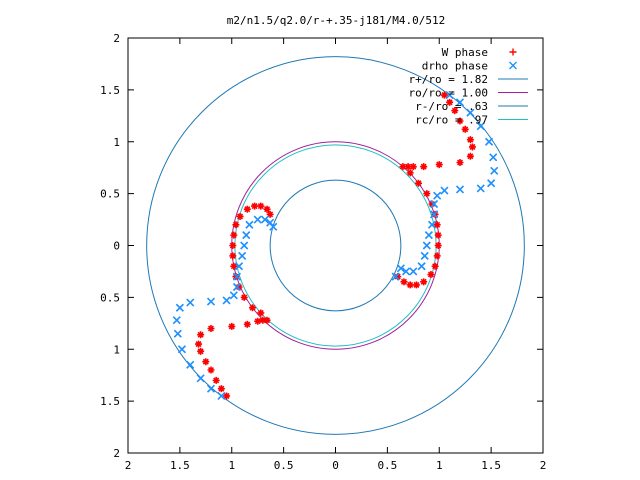  I want to click on legend-label: drho phase, so click(455, 66).